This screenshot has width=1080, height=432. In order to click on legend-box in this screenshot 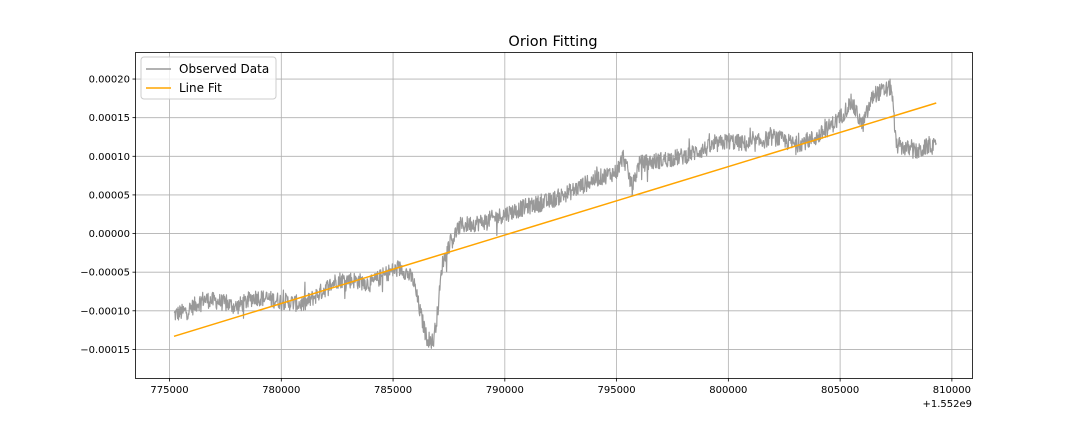, I will do `click(208, 78)`.